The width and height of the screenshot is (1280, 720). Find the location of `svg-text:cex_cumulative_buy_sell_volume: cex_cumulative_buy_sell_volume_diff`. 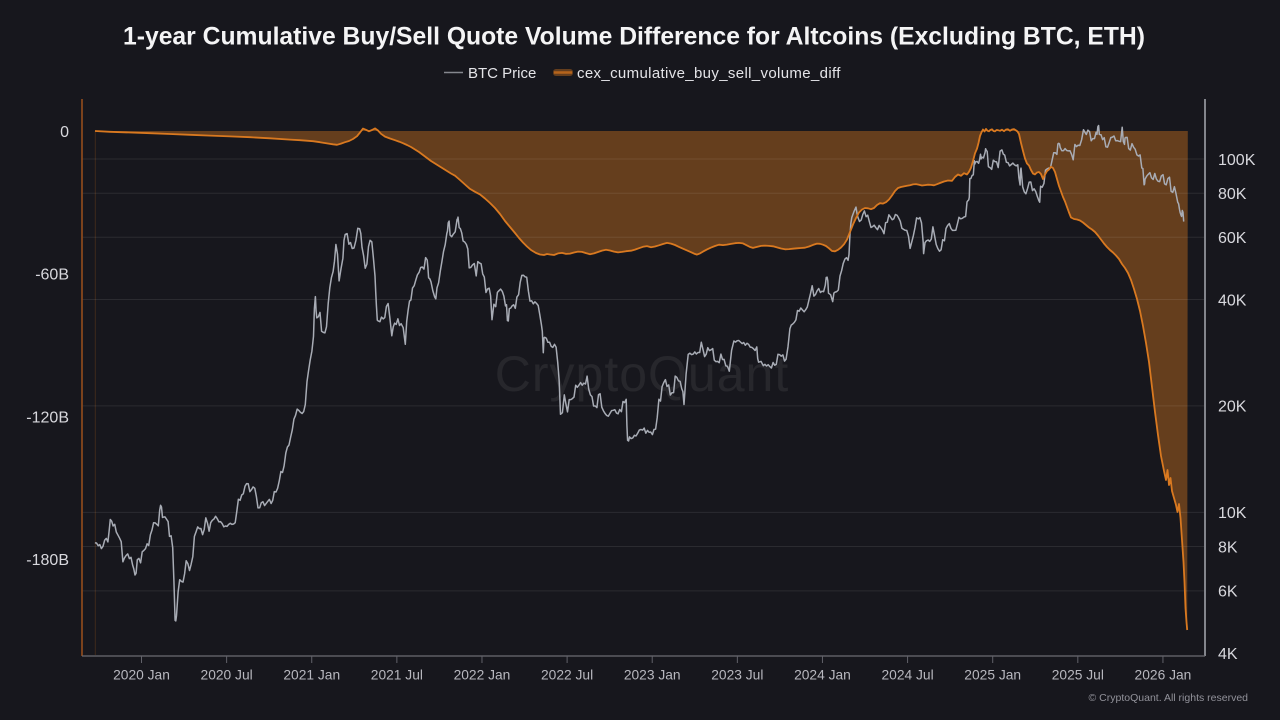

svg-text:cex_cumulative_buy_sell_volume: cex_cumulative_buy_sell_volume_diff is located at coordinates (709, 73).